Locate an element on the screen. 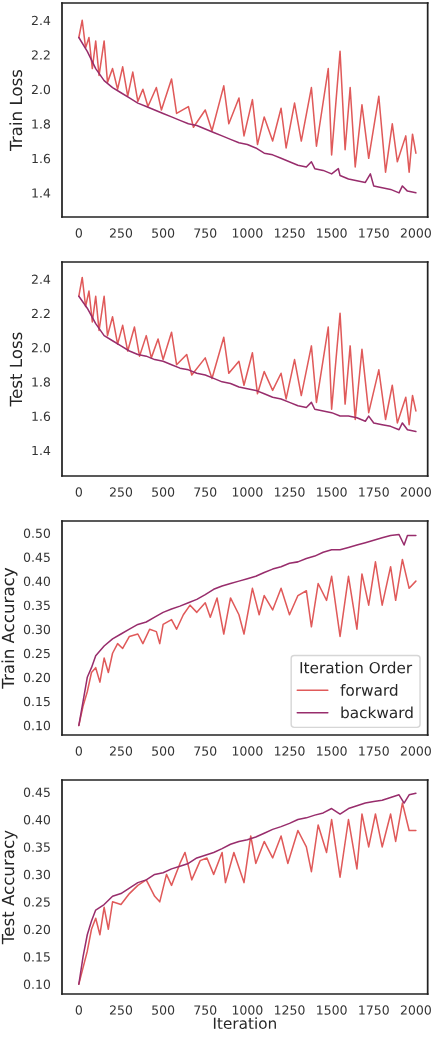  y-axis-title: Test Loss is located at coordinates (16, 369).